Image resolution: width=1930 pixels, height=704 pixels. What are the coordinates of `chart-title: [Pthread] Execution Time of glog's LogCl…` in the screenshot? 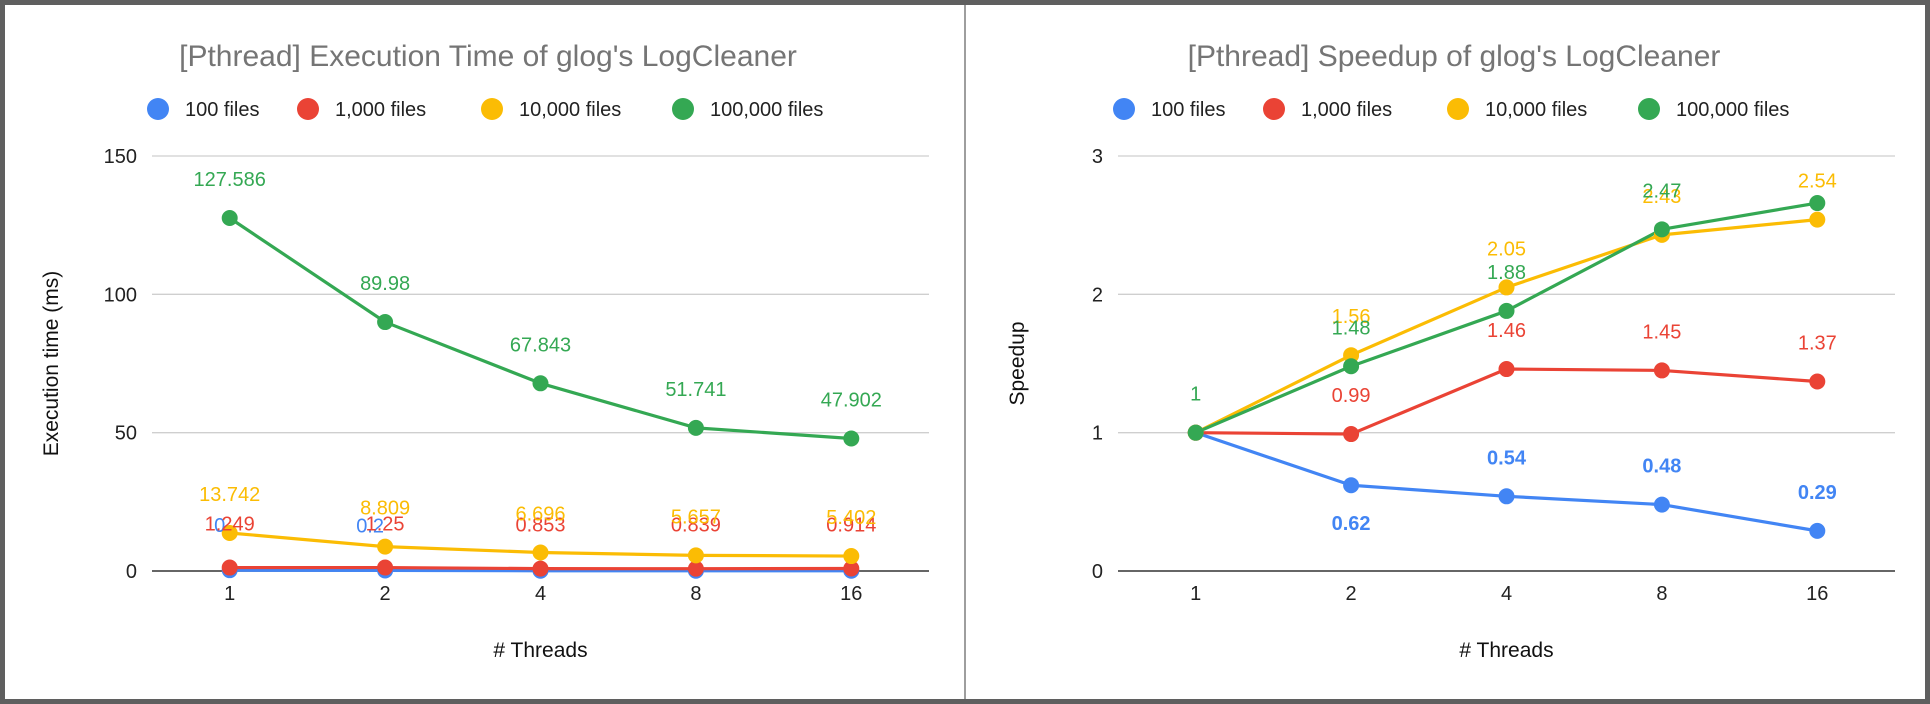 It's located at (488, 56).